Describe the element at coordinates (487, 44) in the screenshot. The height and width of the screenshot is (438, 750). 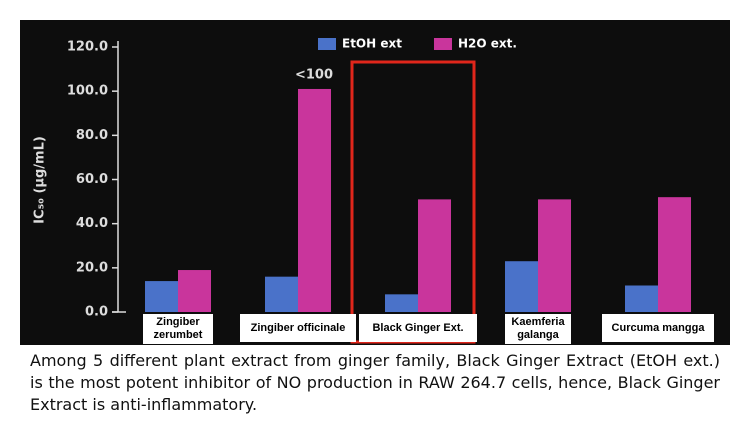
I see `legend-label: H2O ext.` at that location.